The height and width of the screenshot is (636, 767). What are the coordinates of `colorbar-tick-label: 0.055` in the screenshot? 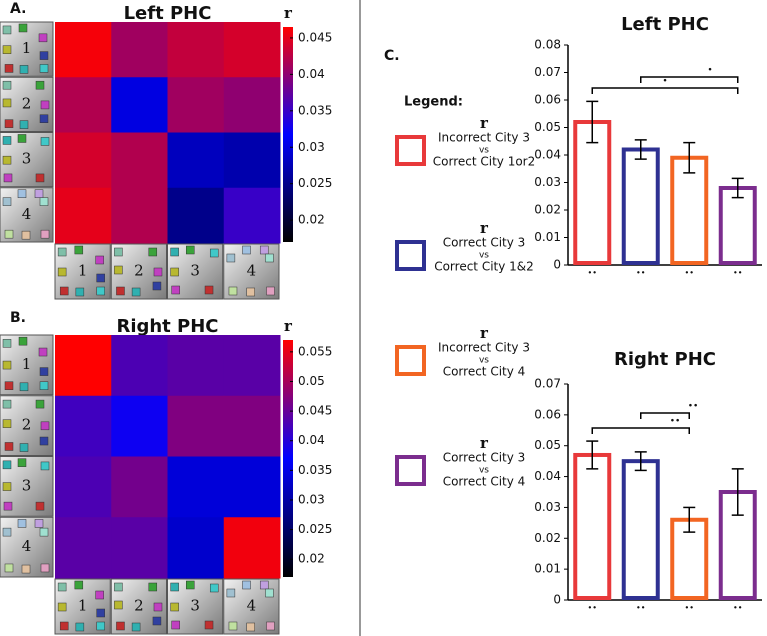 It's located at (315, 351).